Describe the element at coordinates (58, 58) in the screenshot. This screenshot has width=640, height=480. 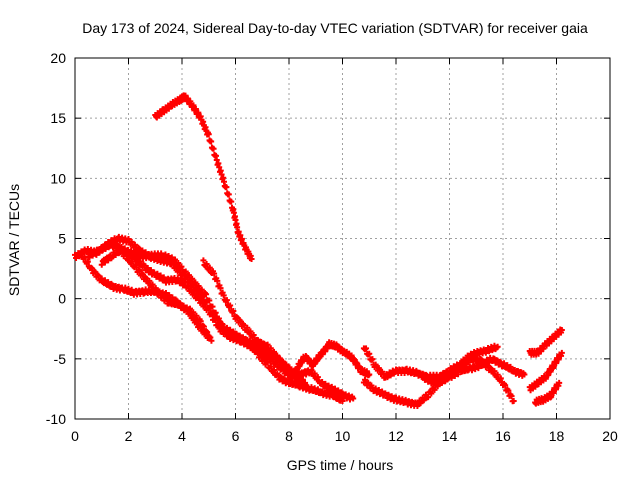
I see `y-tick-label: 20` at that location.